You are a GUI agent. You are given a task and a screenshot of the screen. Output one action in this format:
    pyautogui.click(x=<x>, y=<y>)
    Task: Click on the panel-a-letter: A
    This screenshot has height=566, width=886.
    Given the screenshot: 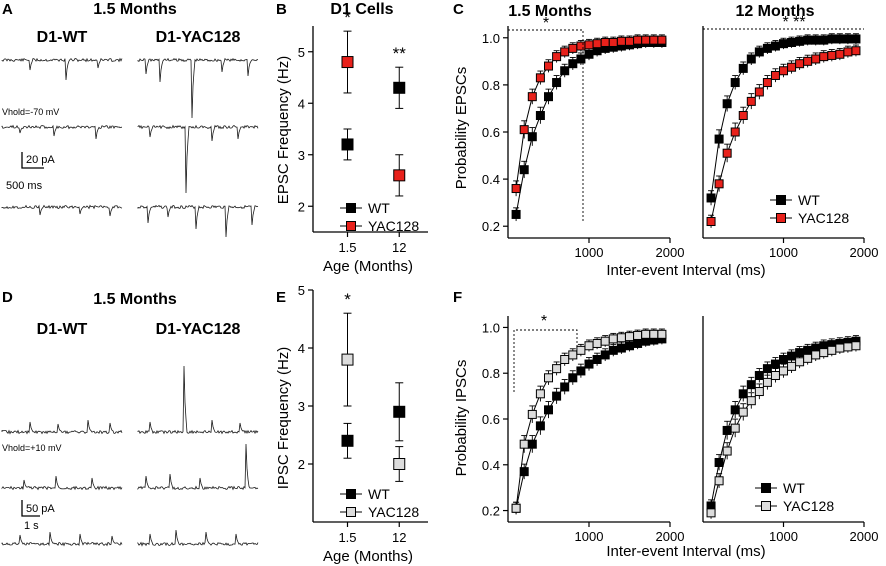 What is the action you would take?
    pyautogui.click(x=7, y=9)
    